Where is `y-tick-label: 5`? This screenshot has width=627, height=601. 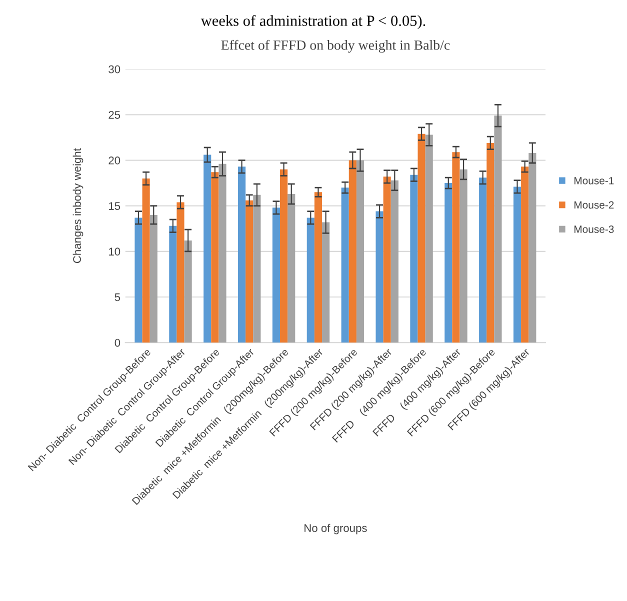 y-tick-label: 5 is located at coordinates (117, 297).